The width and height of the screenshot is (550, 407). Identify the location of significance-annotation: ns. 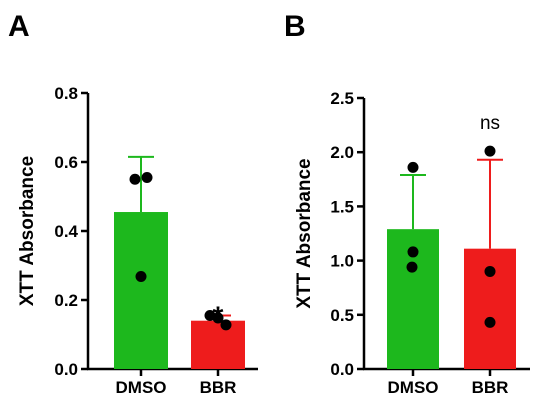
(490, 123).